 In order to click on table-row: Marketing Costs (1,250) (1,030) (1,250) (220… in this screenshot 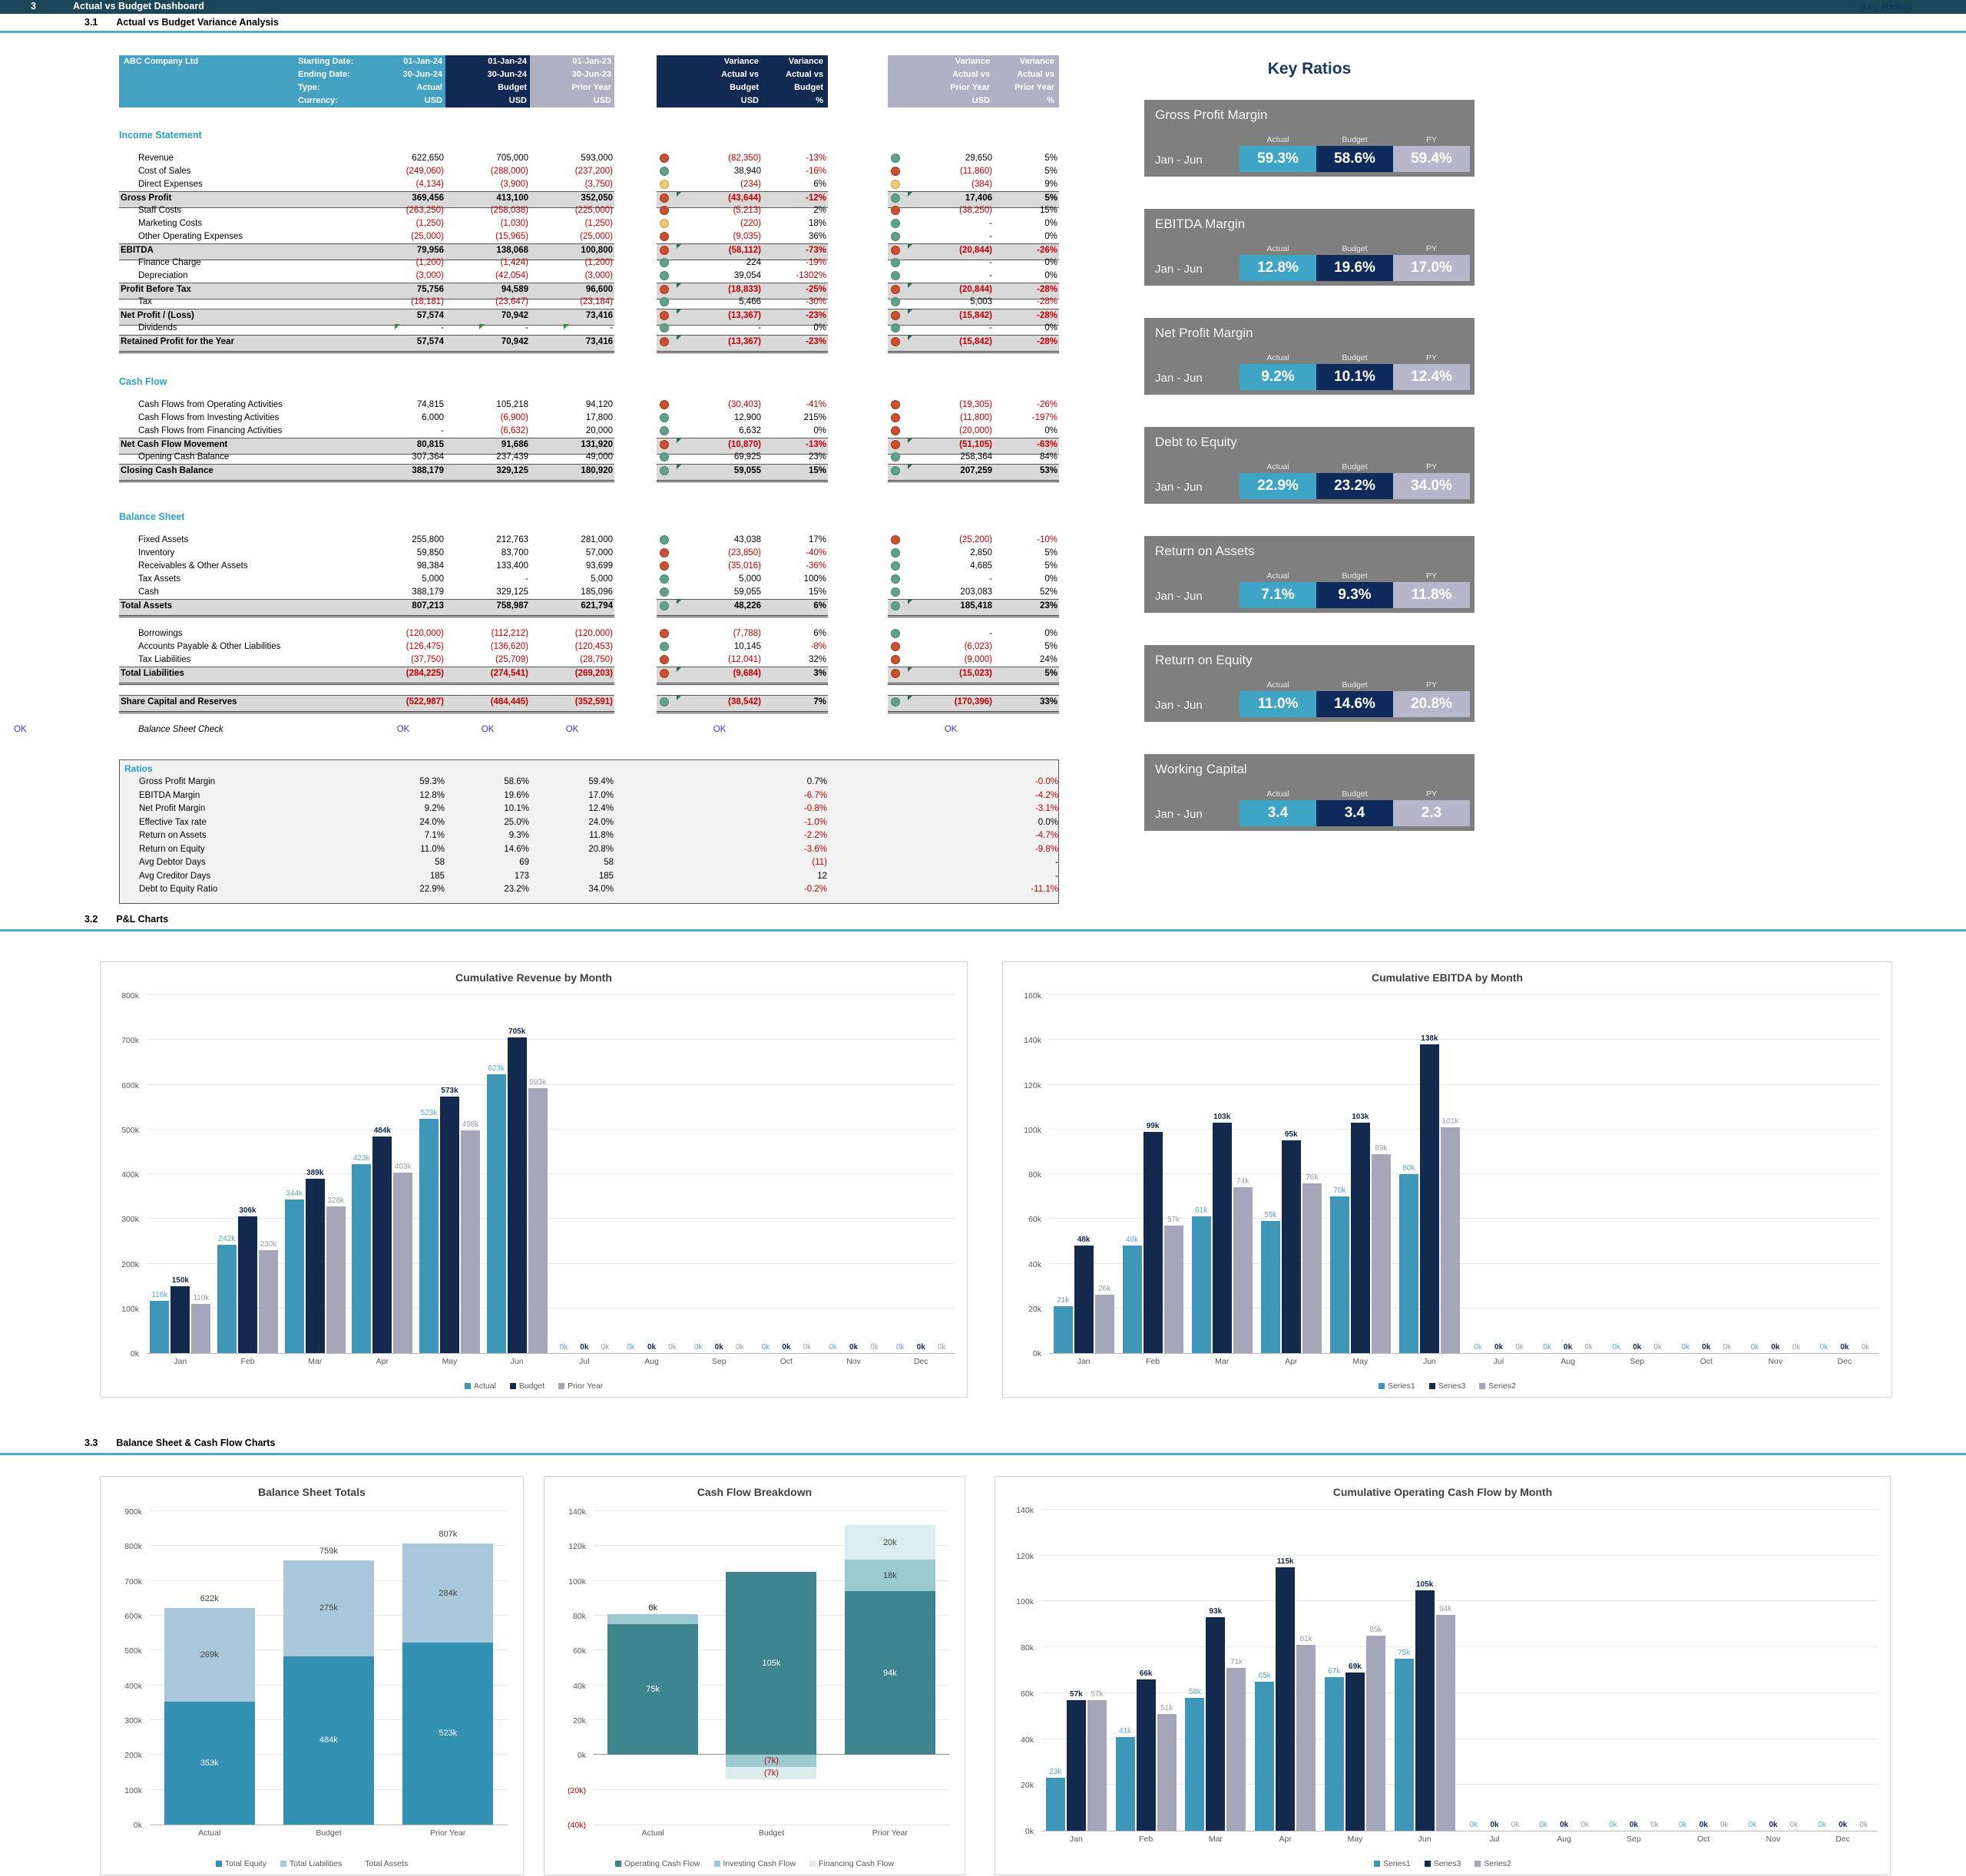, I will do `click(589, 223)`.